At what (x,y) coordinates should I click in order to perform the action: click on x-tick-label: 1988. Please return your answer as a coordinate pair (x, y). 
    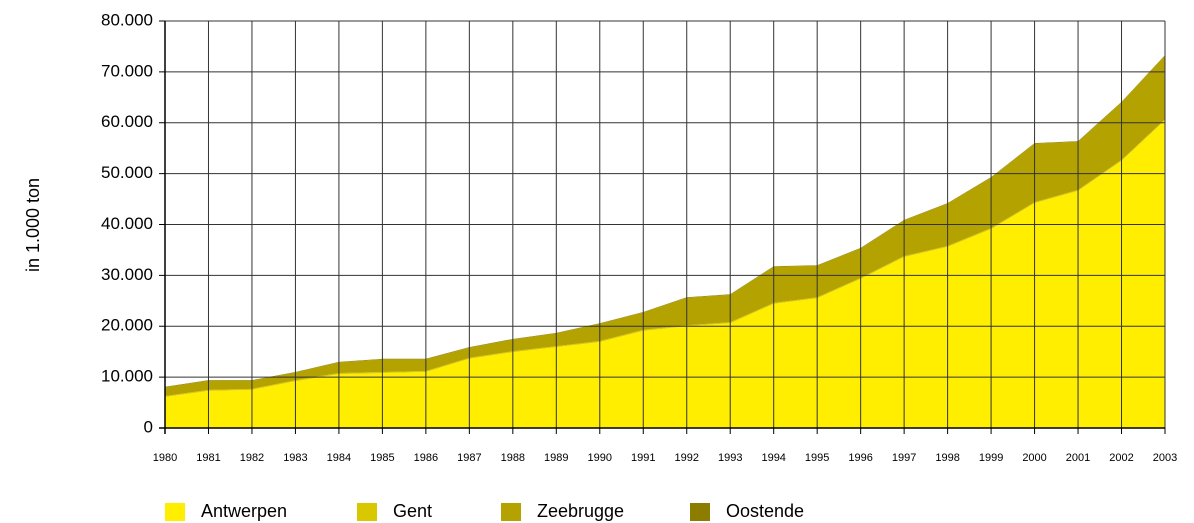
    Looking at the image, I should click on (513, 458).